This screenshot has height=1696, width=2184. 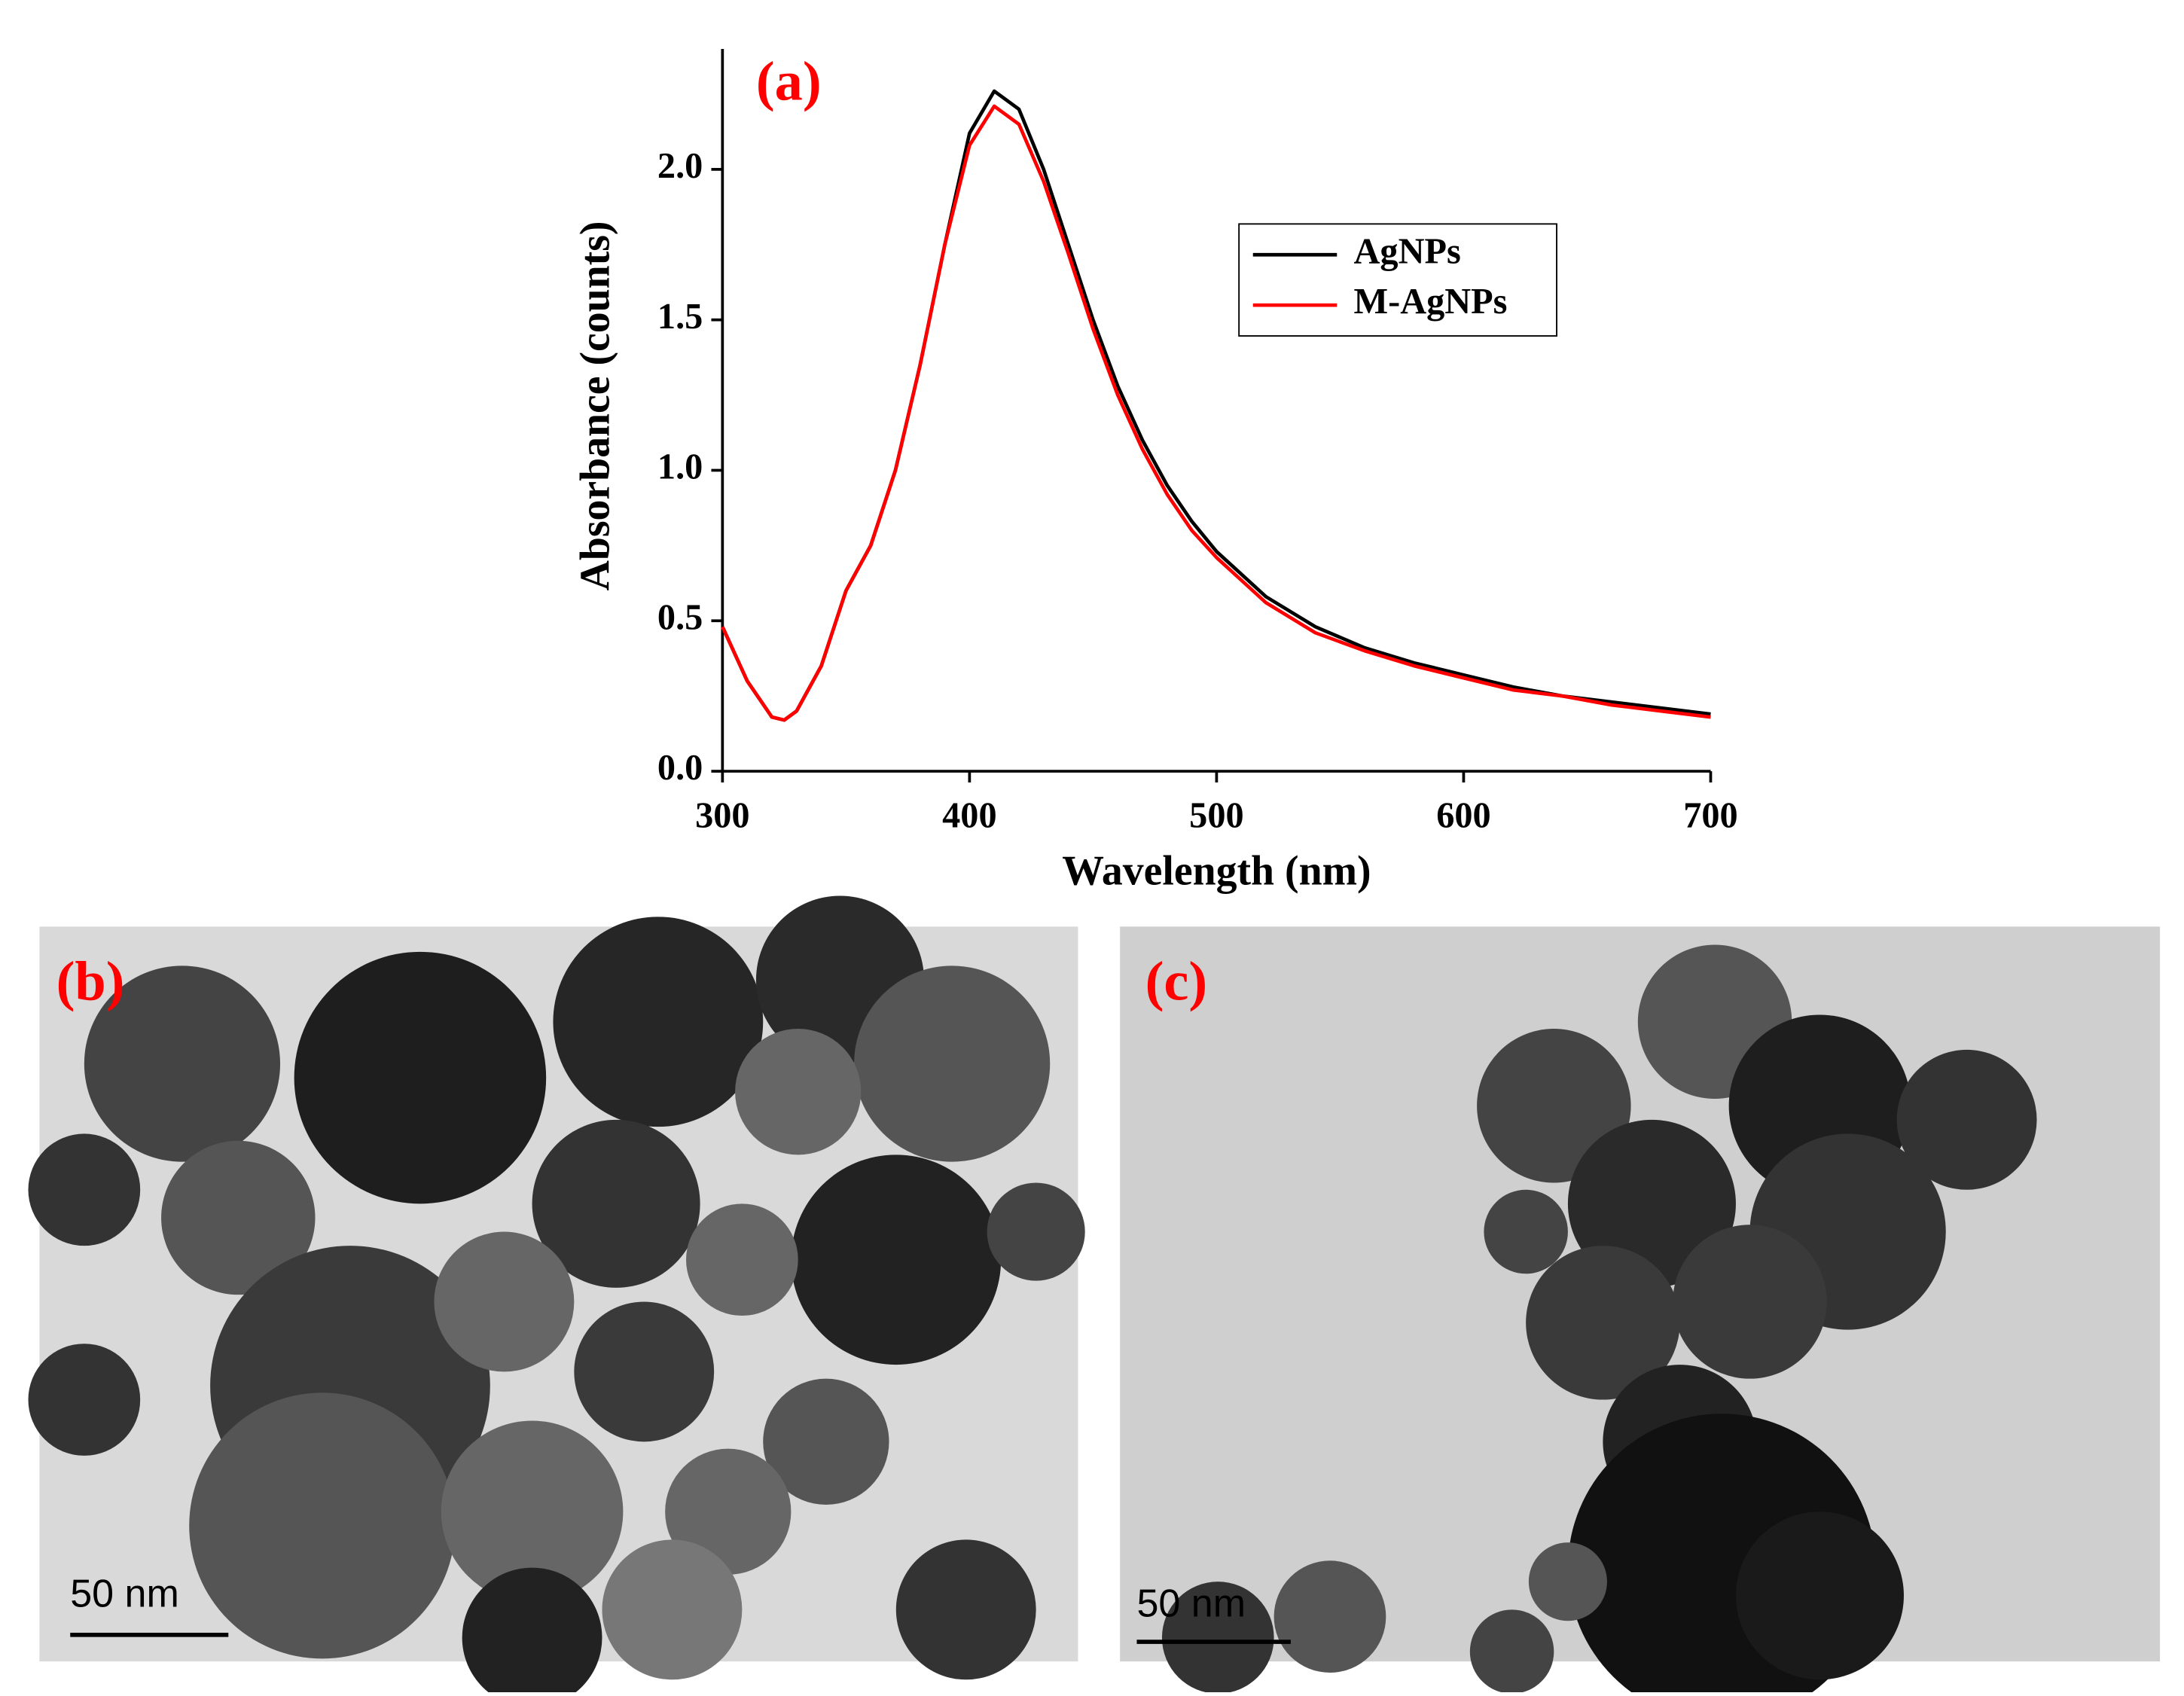 I want to click on x-axis-label: Wavelength (nm), so click(x=1216, y=870).